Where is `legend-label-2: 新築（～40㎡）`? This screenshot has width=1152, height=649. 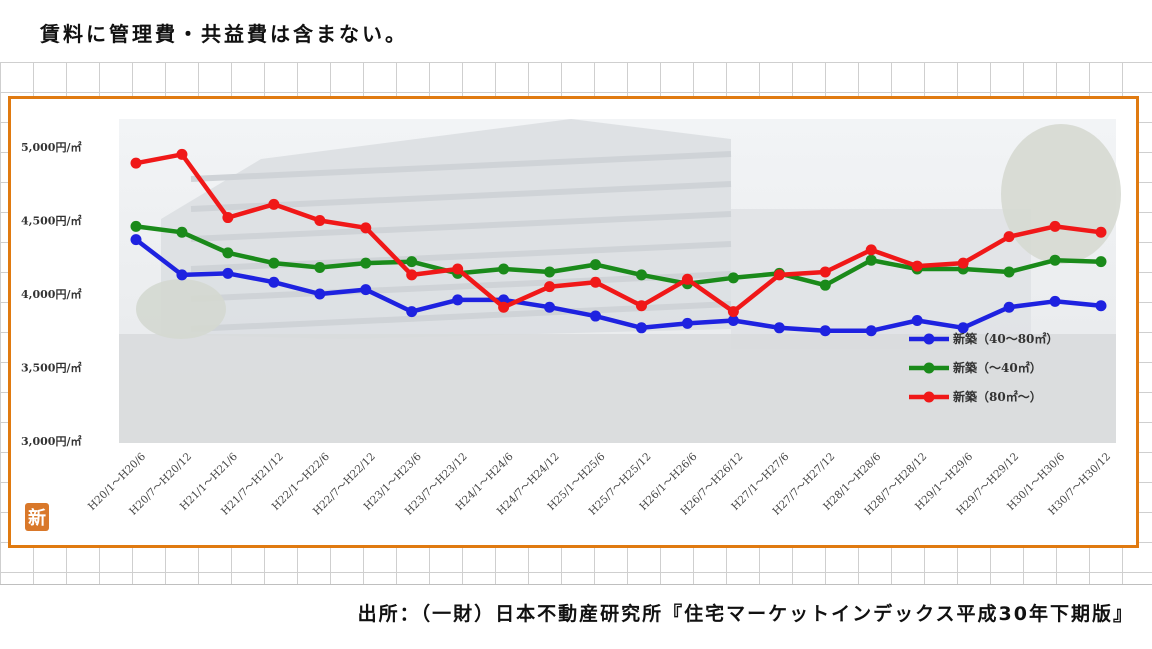
legend-label-2: 新築（～40㎡） is located at coordinates (997, 367).